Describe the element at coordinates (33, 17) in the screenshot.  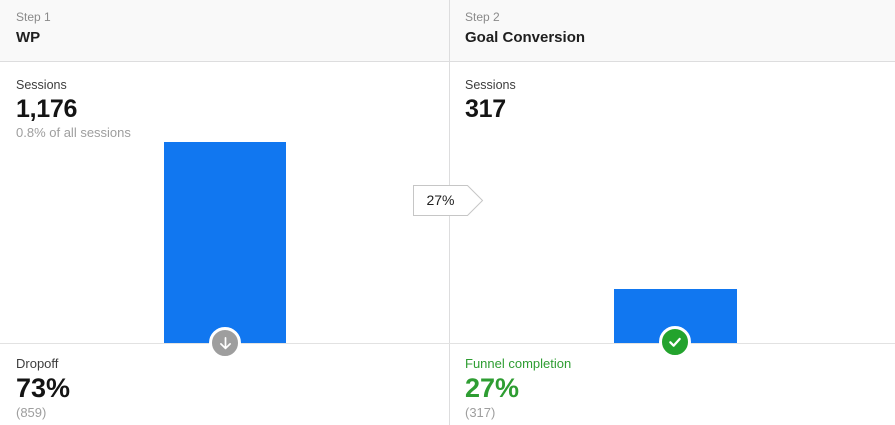
I see `step1-step-label: Step 1` at that location.